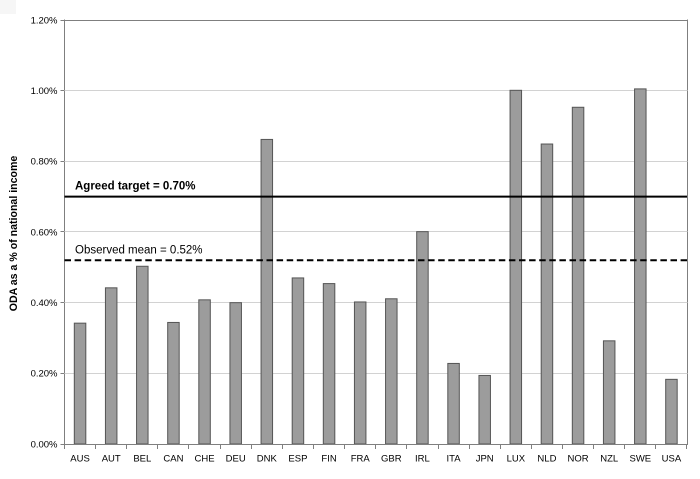 This screenshot has width=700, height=479. I want to click on svg-text: ESP, so click(297, 459).